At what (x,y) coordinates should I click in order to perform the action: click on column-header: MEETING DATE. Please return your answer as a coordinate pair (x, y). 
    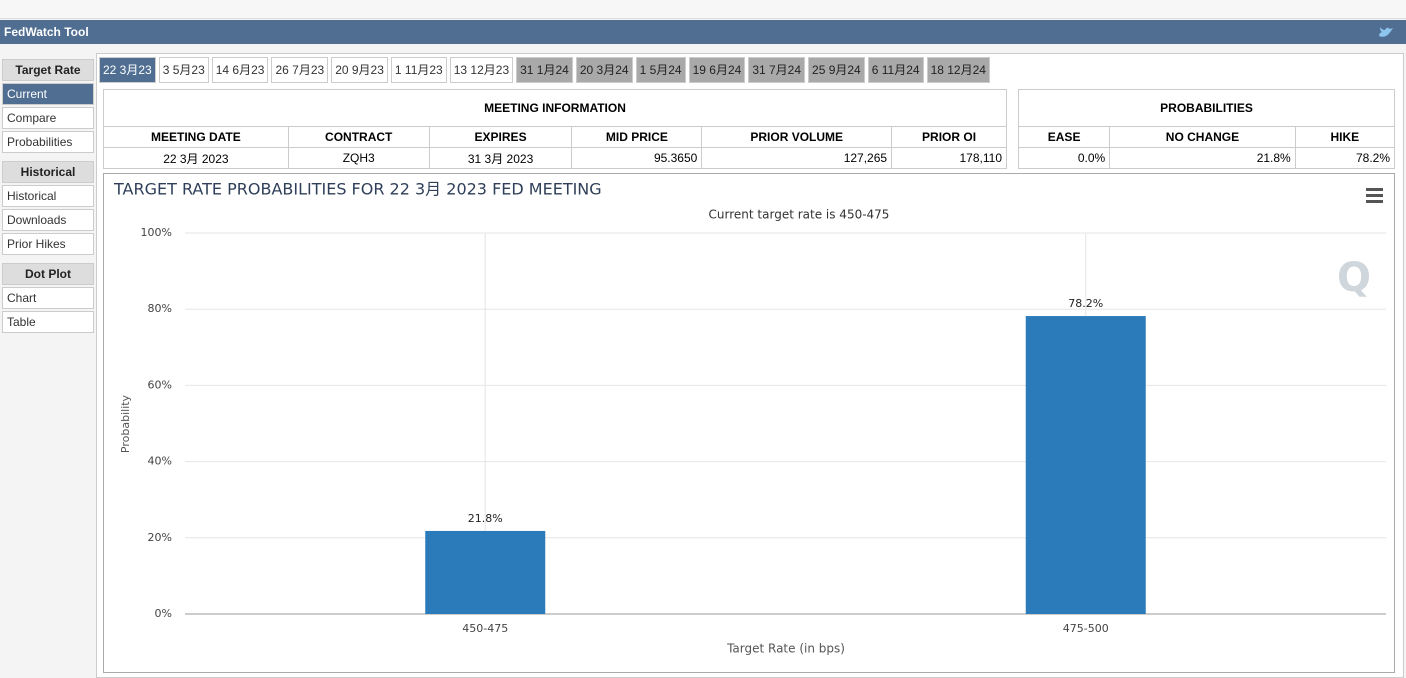
    Looking at the image, I should click on (196, 137).